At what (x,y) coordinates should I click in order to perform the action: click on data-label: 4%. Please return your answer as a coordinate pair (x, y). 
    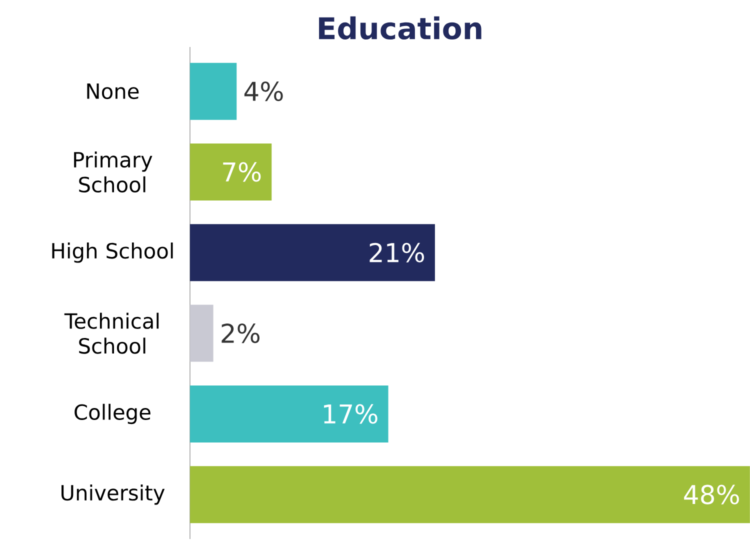
    Looking at the image, I should click on (263, 92).